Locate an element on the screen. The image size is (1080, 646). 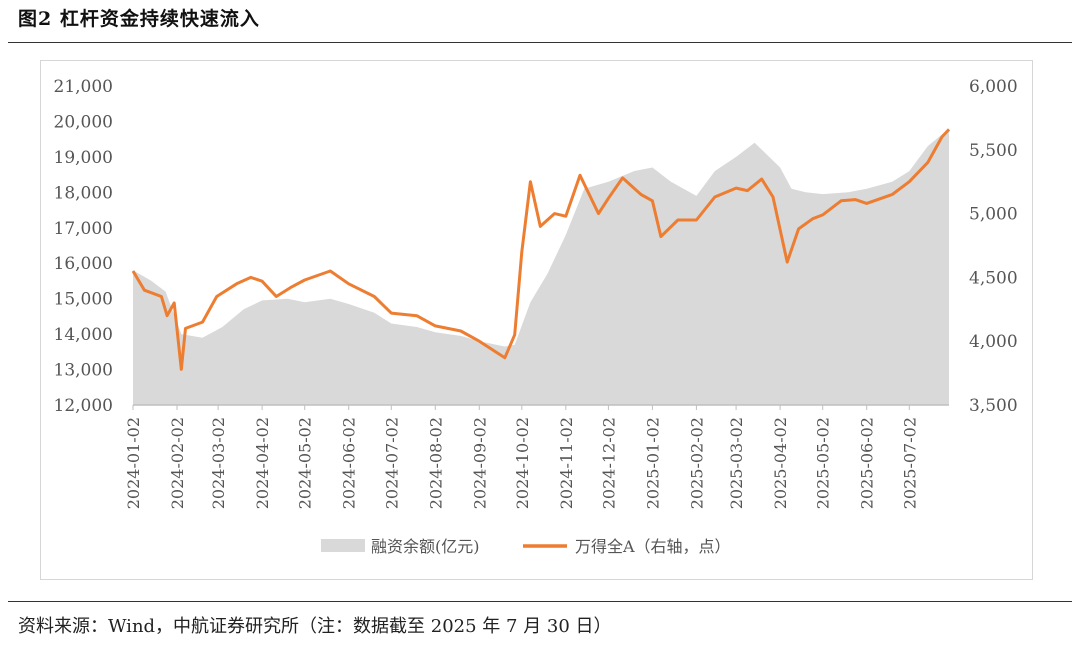
x-tick-label: 2025-05-02 is located at coordinates (823, 463).